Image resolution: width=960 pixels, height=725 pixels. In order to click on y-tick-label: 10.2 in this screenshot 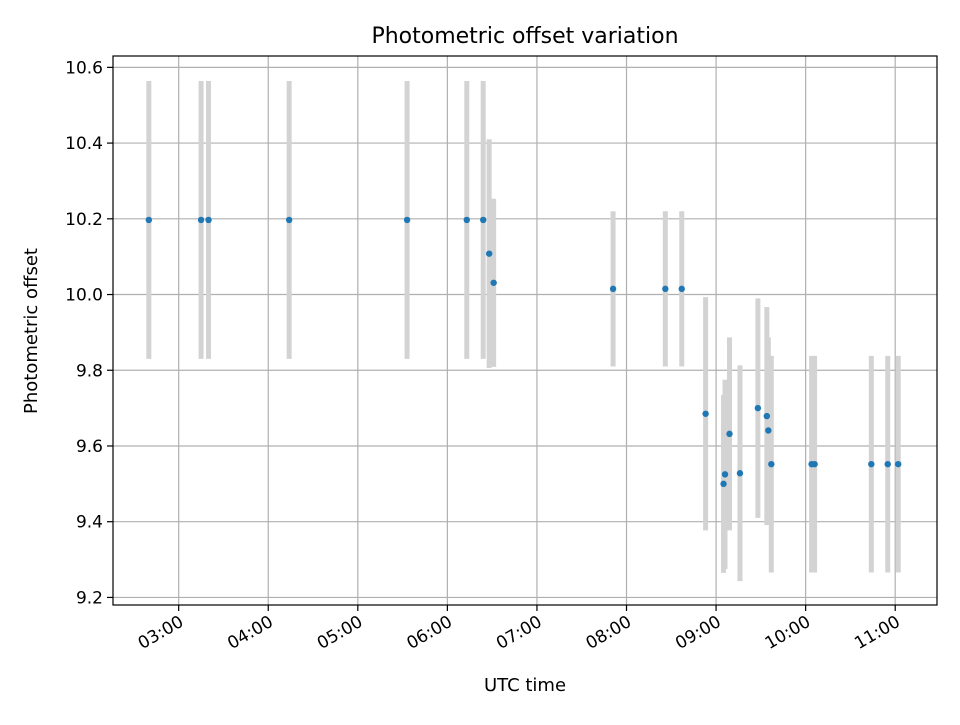, I will do `click(84, 220)`.